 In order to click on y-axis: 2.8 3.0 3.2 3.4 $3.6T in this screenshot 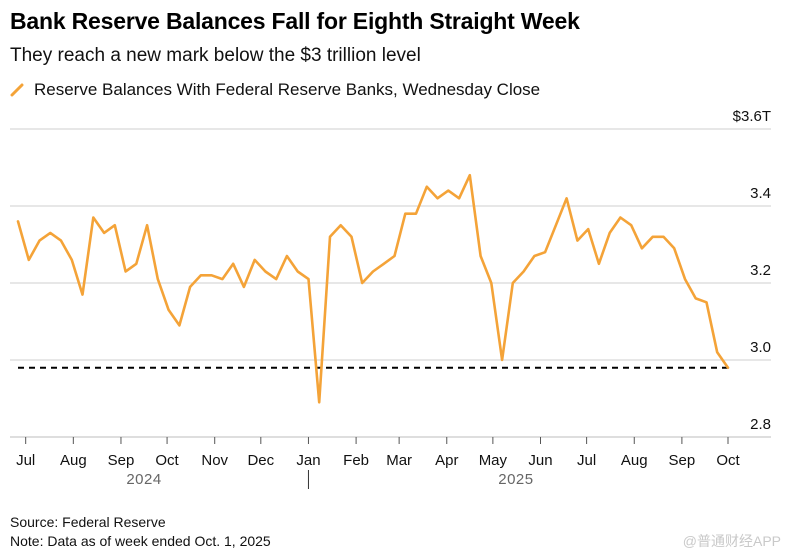, I will do `click(752, 270)`.